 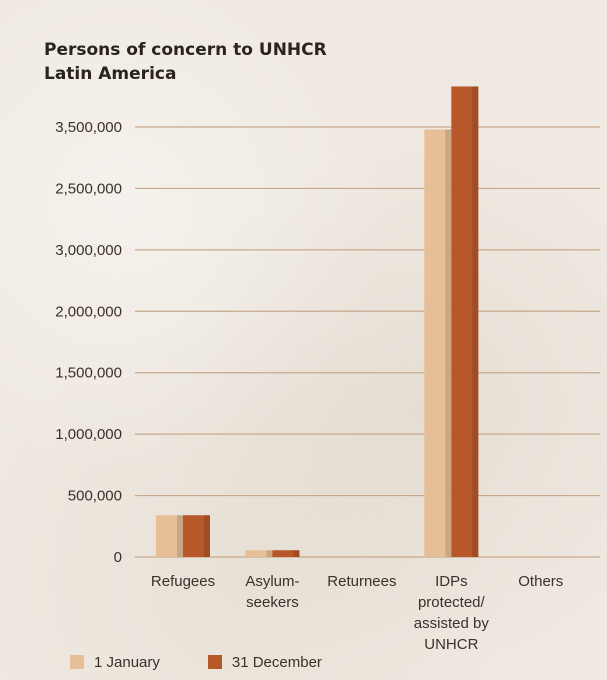 I want to click on y-tick-label: 1,000,000, so click(x=88, y=434).